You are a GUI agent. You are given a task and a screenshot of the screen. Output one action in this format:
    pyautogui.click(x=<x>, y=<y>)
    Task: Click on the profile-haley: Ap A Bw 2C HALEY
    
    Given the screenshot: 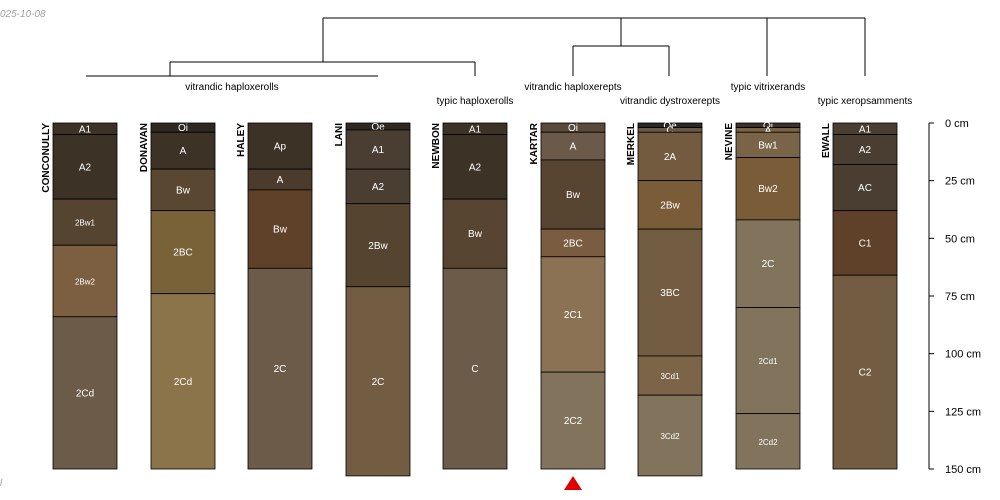 What is the action you would take?
    pyautogui.click(x=274, y=296)
    